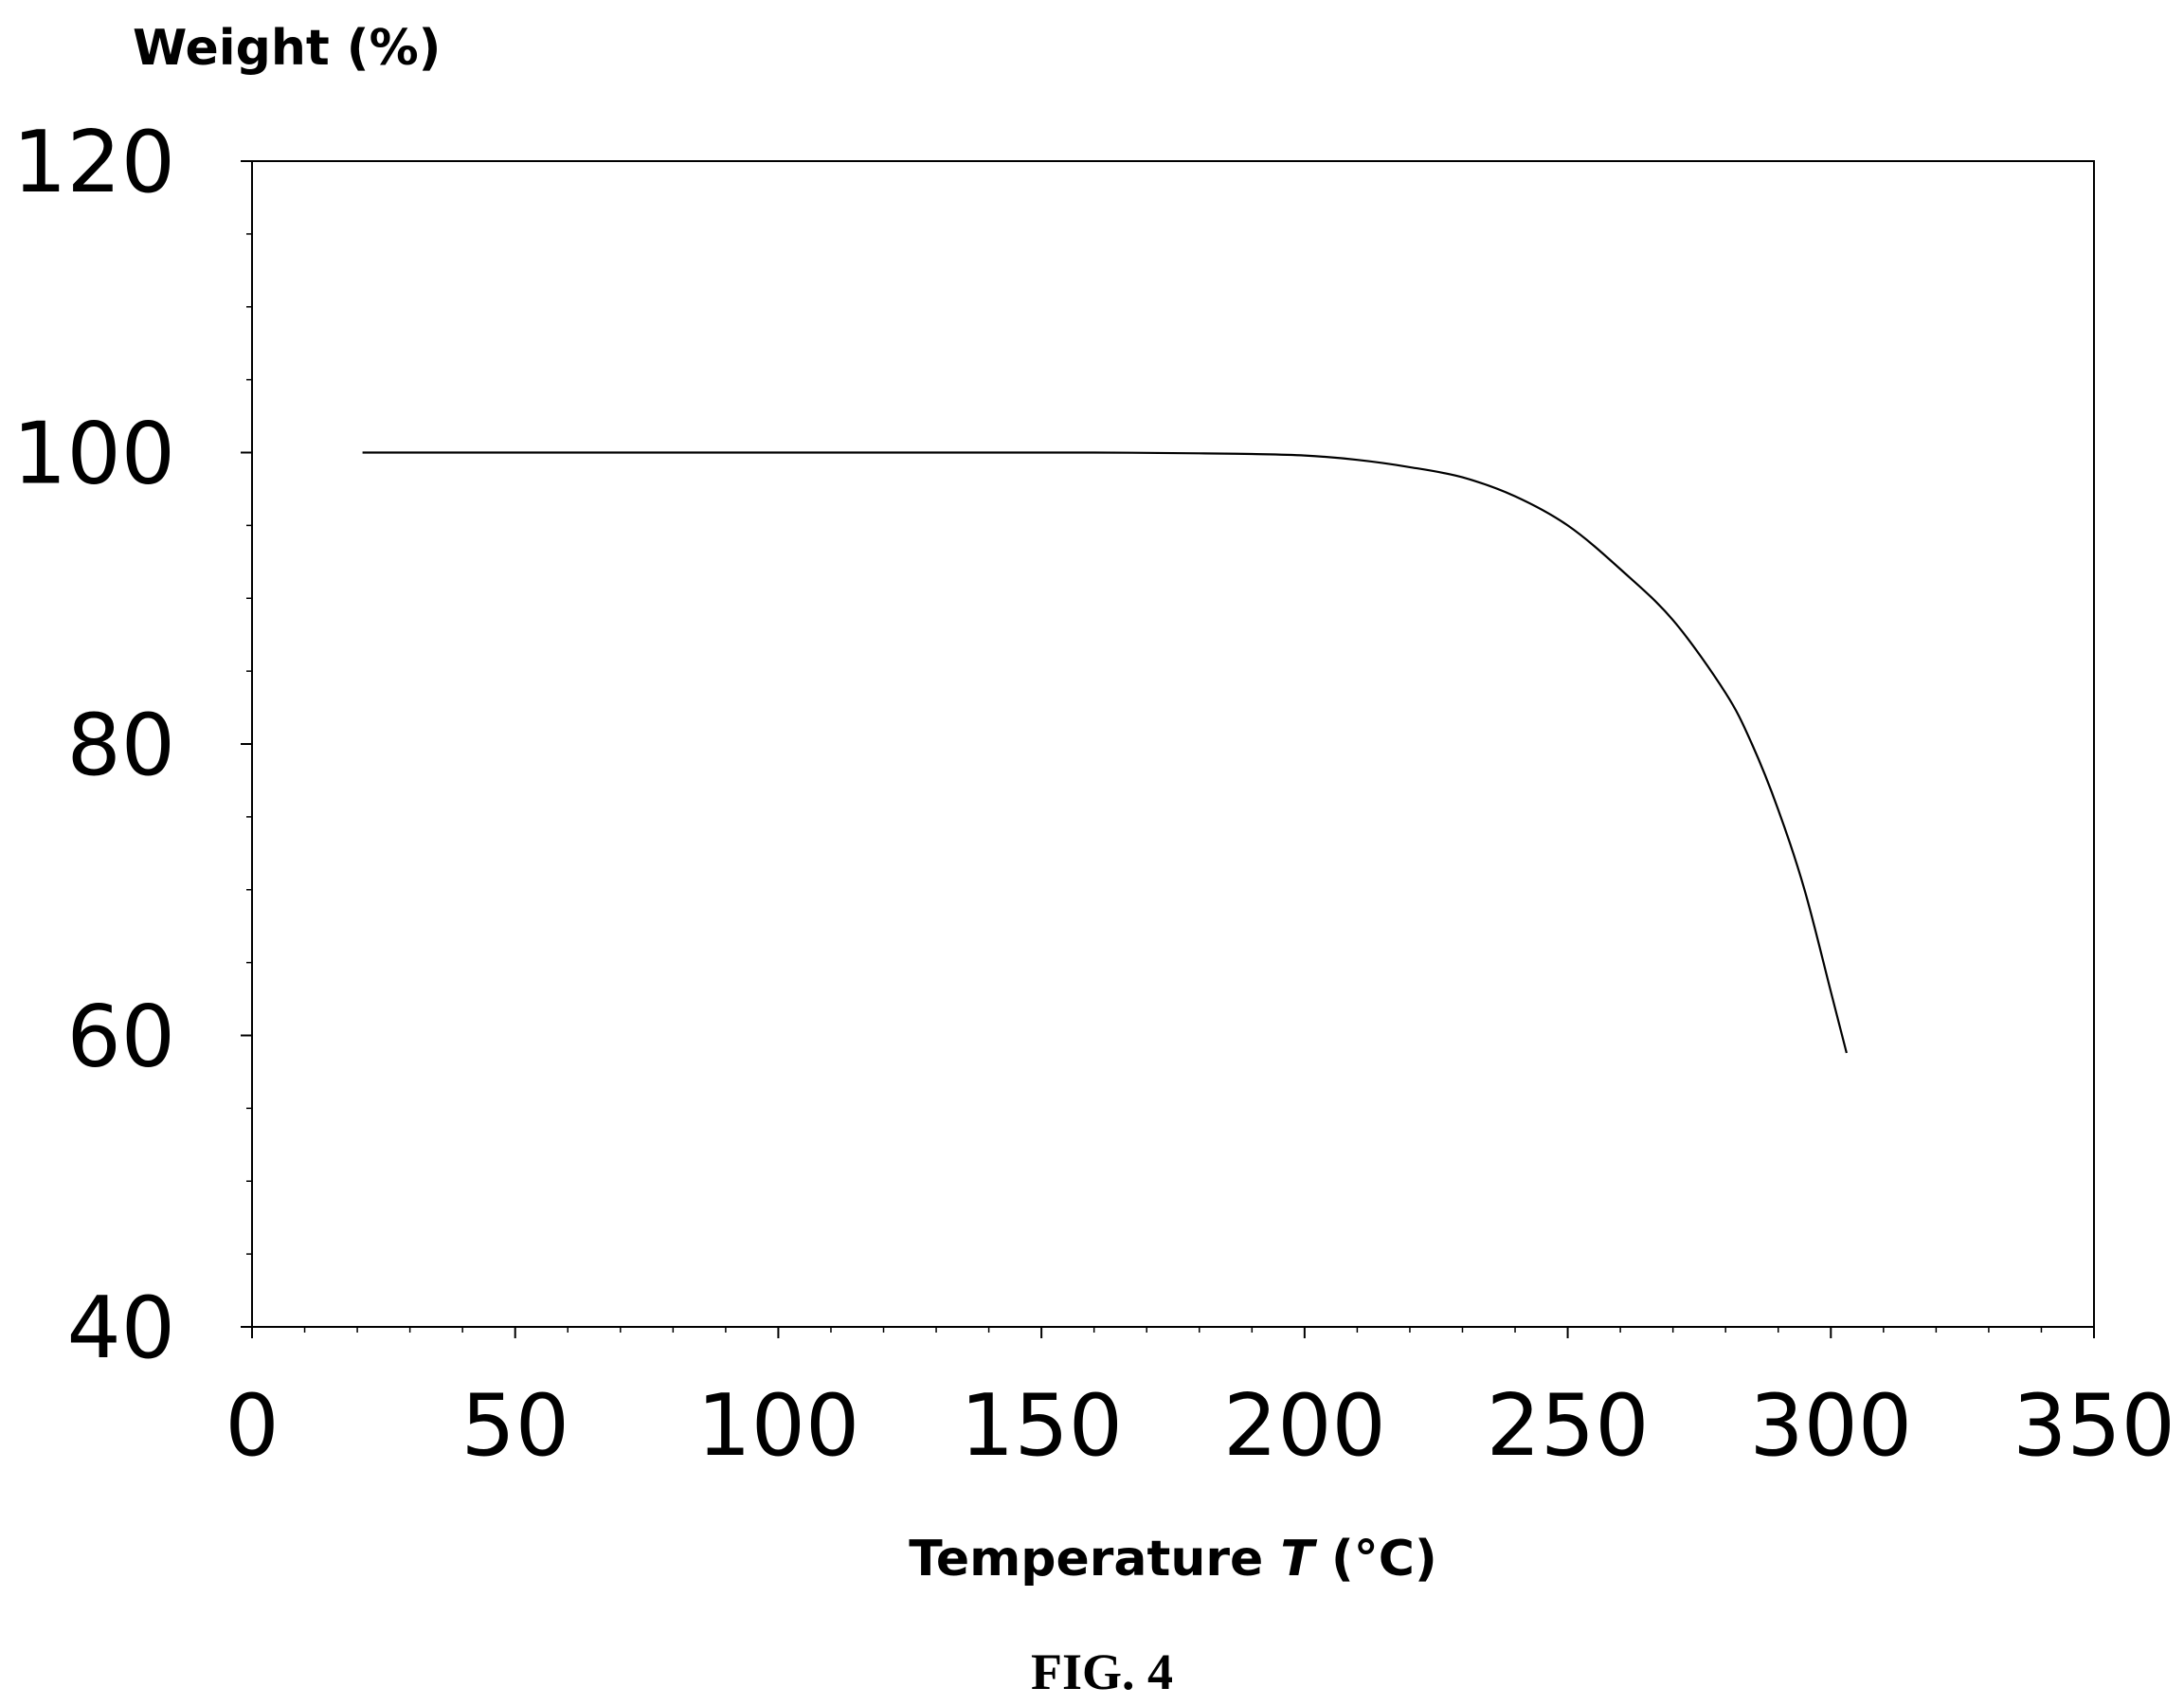  What do you see at coordinates (1200, 1426) in the screenshot?
I see `x-tick-labels: 0 50 100 150 200 250 300 350` at bounding box center [1200, 1426].